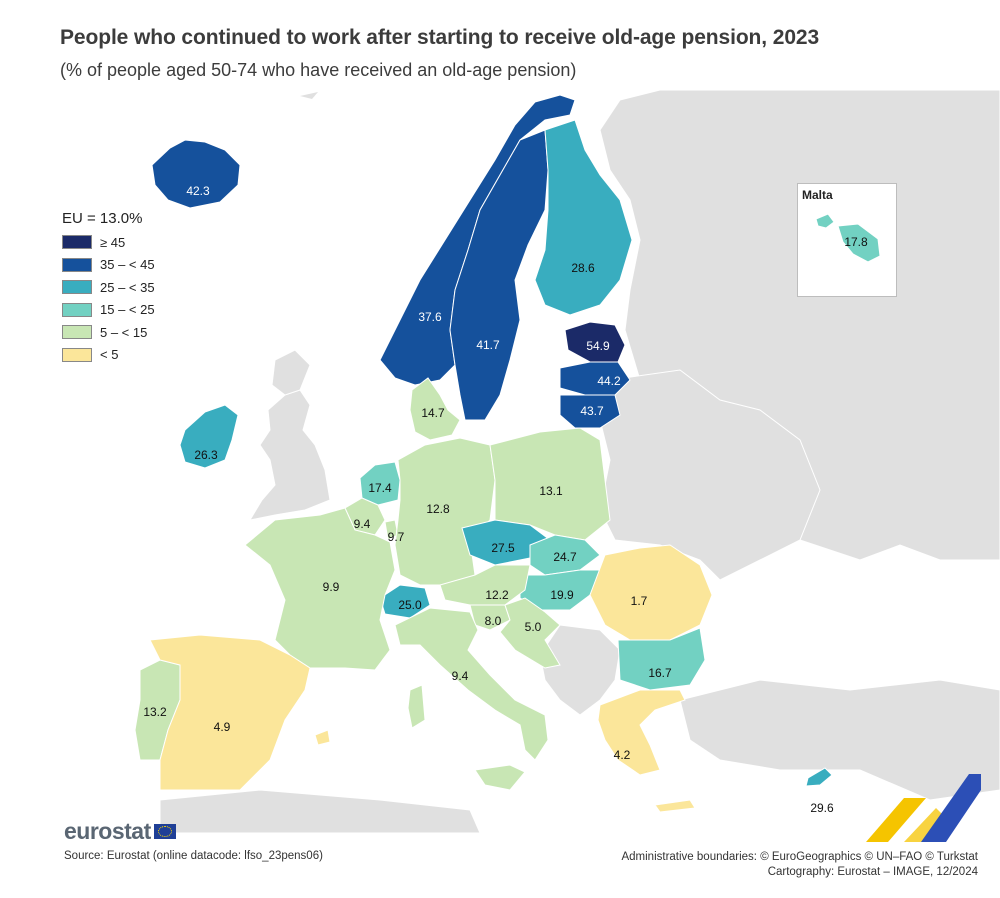 The width and height of the screenshot is (1000, 898). I want to click on malta-inset: Malta, so click(847, 240).